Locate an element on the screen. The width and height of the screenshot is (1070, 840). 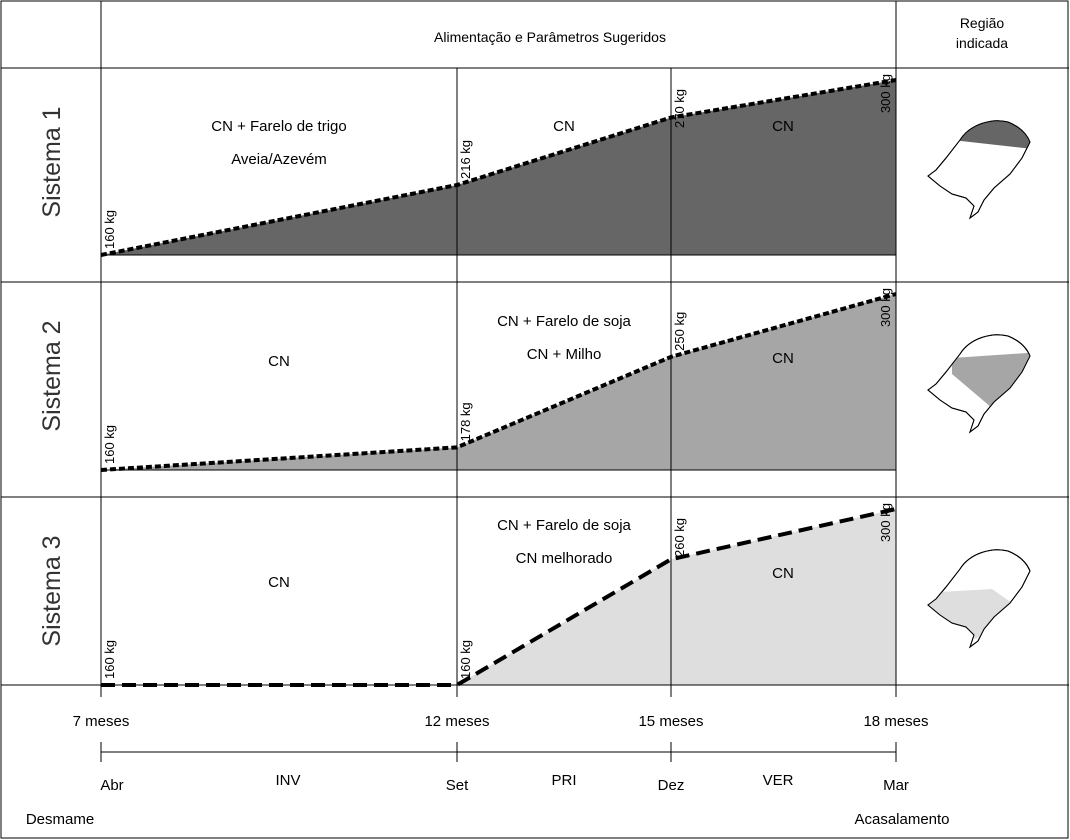
system-2-weight-label-0: 160 kg is located at coordinates (109, 444).